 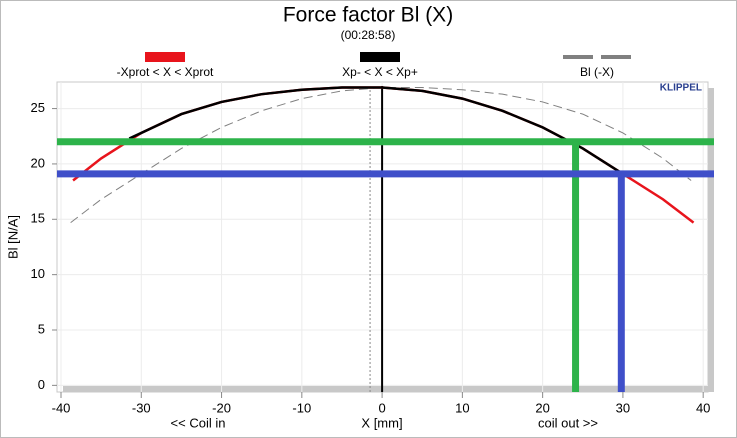 I want to click on y-tick-label: 5, so click(x=41, y=328).